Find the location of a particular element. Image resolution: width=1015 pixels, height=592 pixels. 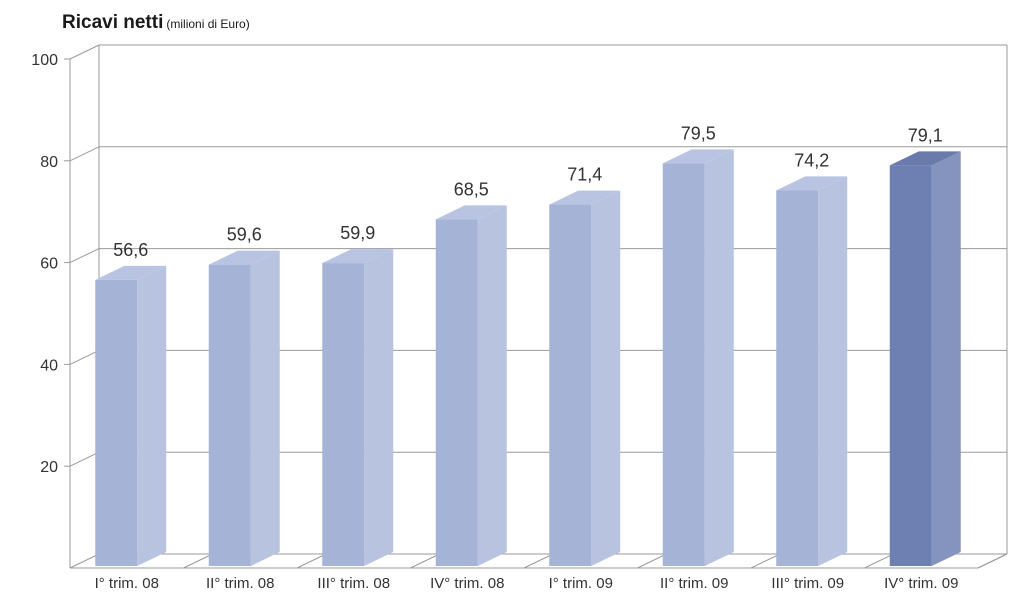

data-label: 79,5 is located at coordinates (698, 133).